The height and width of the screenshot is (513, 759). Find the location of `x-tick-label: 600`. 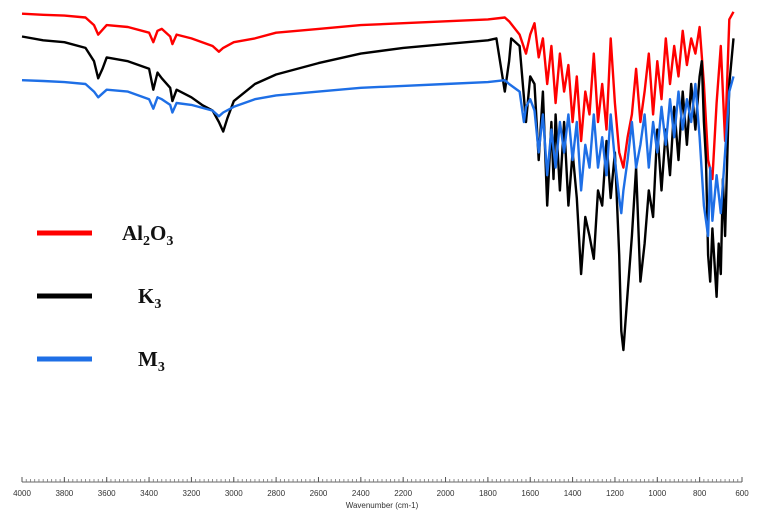

x-tick-label: 600 is located at coordinates (742, 493).